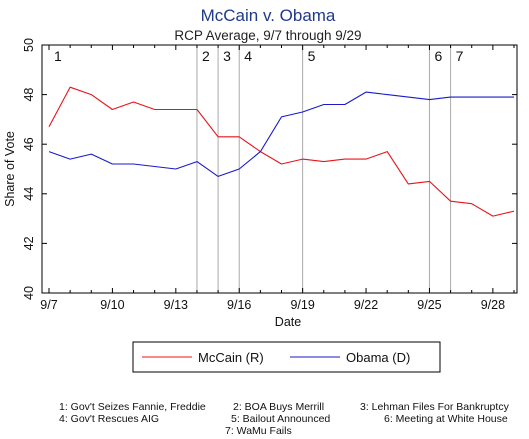 The image size is (529, 439). What do you see at coordinates (29, 45) in the screenshot?
I see `y-tick-label: 50` at bounding box center [29, 45].